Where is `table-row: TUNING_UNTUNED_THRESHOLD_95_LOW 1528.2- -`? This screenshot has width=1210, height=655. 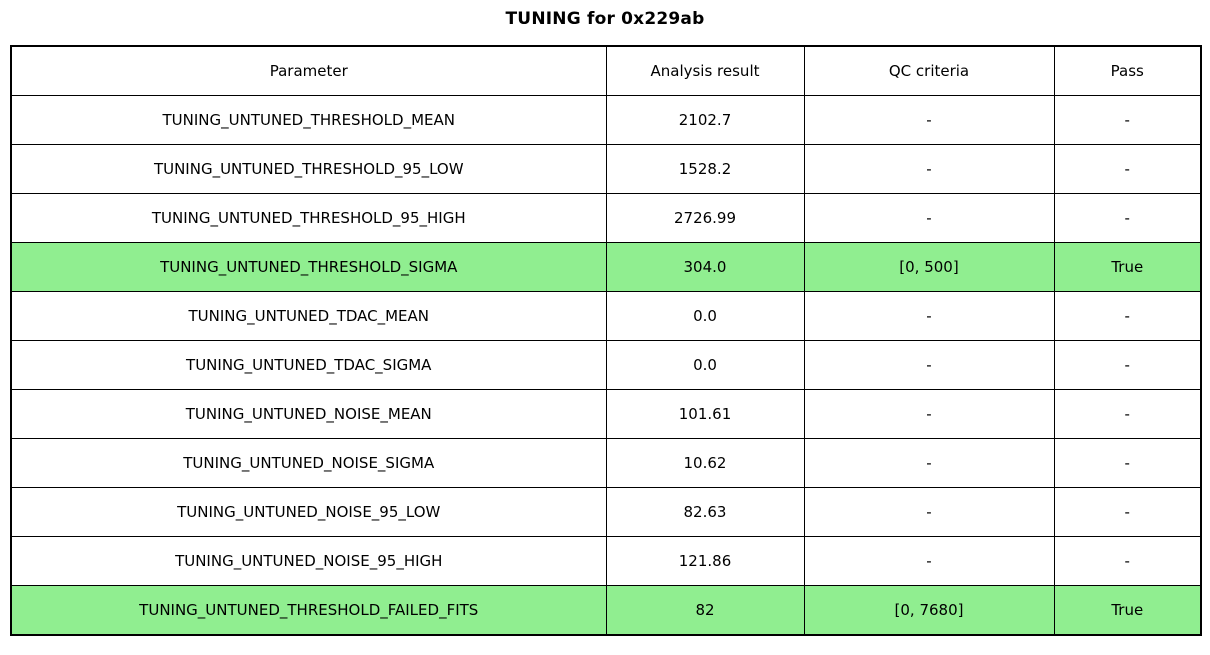 table-row: TUNING_UNTUNED_THRESHOLD_95_LOW 1528.2- - is located at coordinates (606, 169).